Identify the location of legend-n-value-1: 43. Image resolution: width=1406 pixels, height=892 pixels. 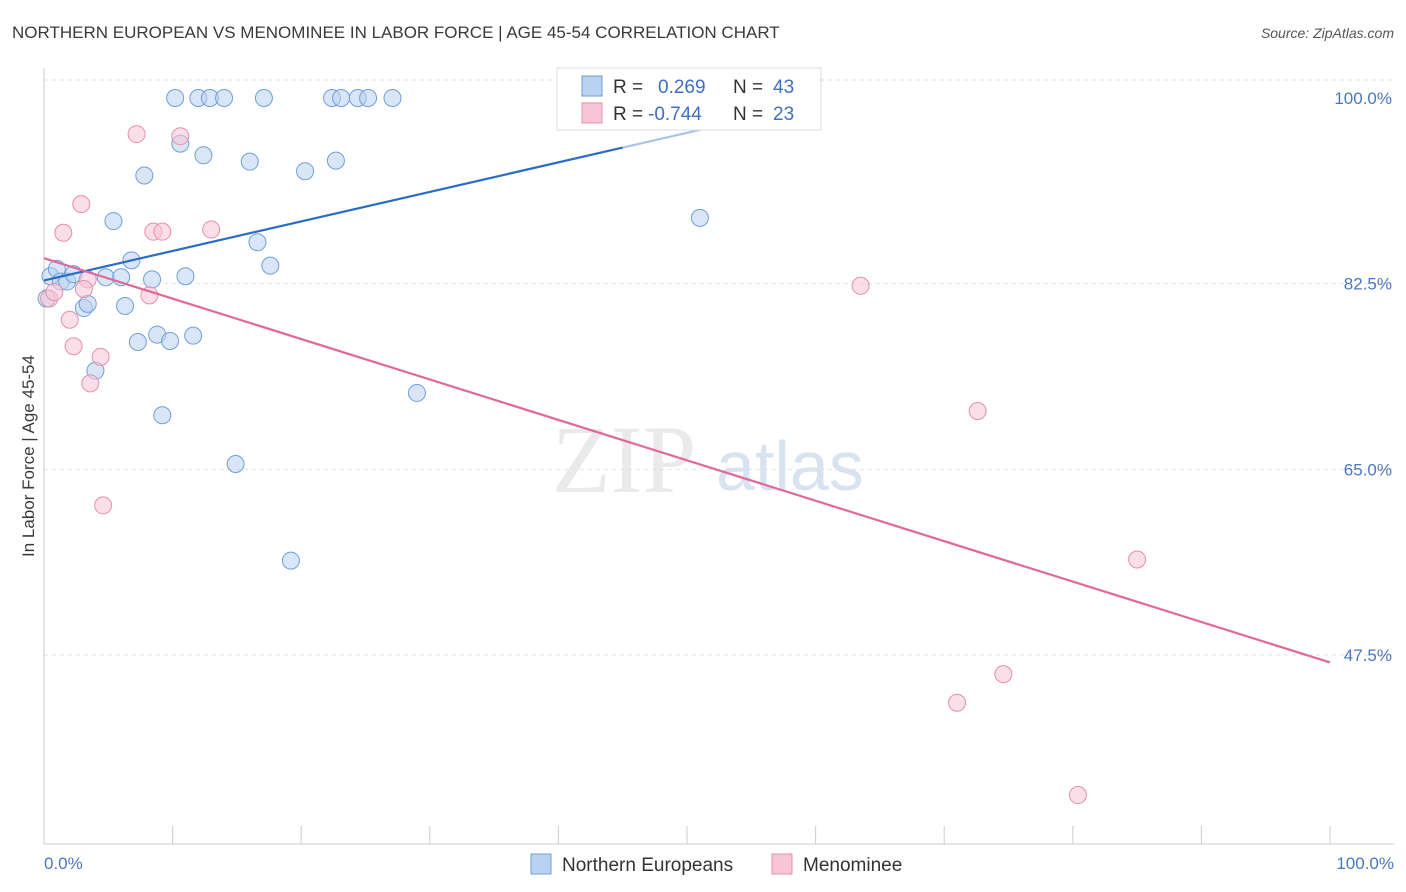
(783, 87).